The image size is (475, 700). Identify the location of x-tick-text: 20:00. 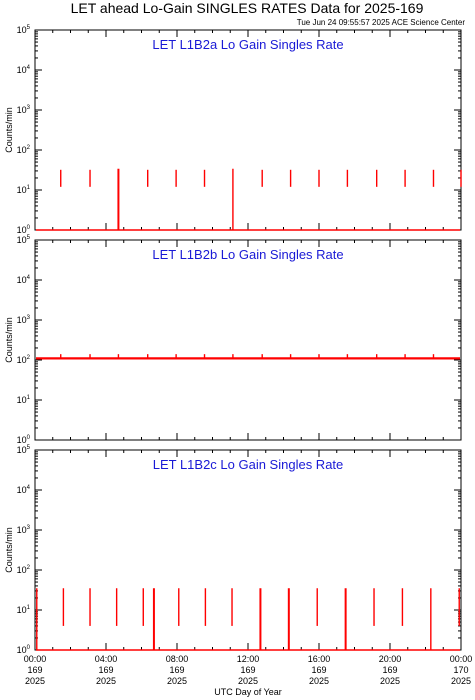
(390, 659).